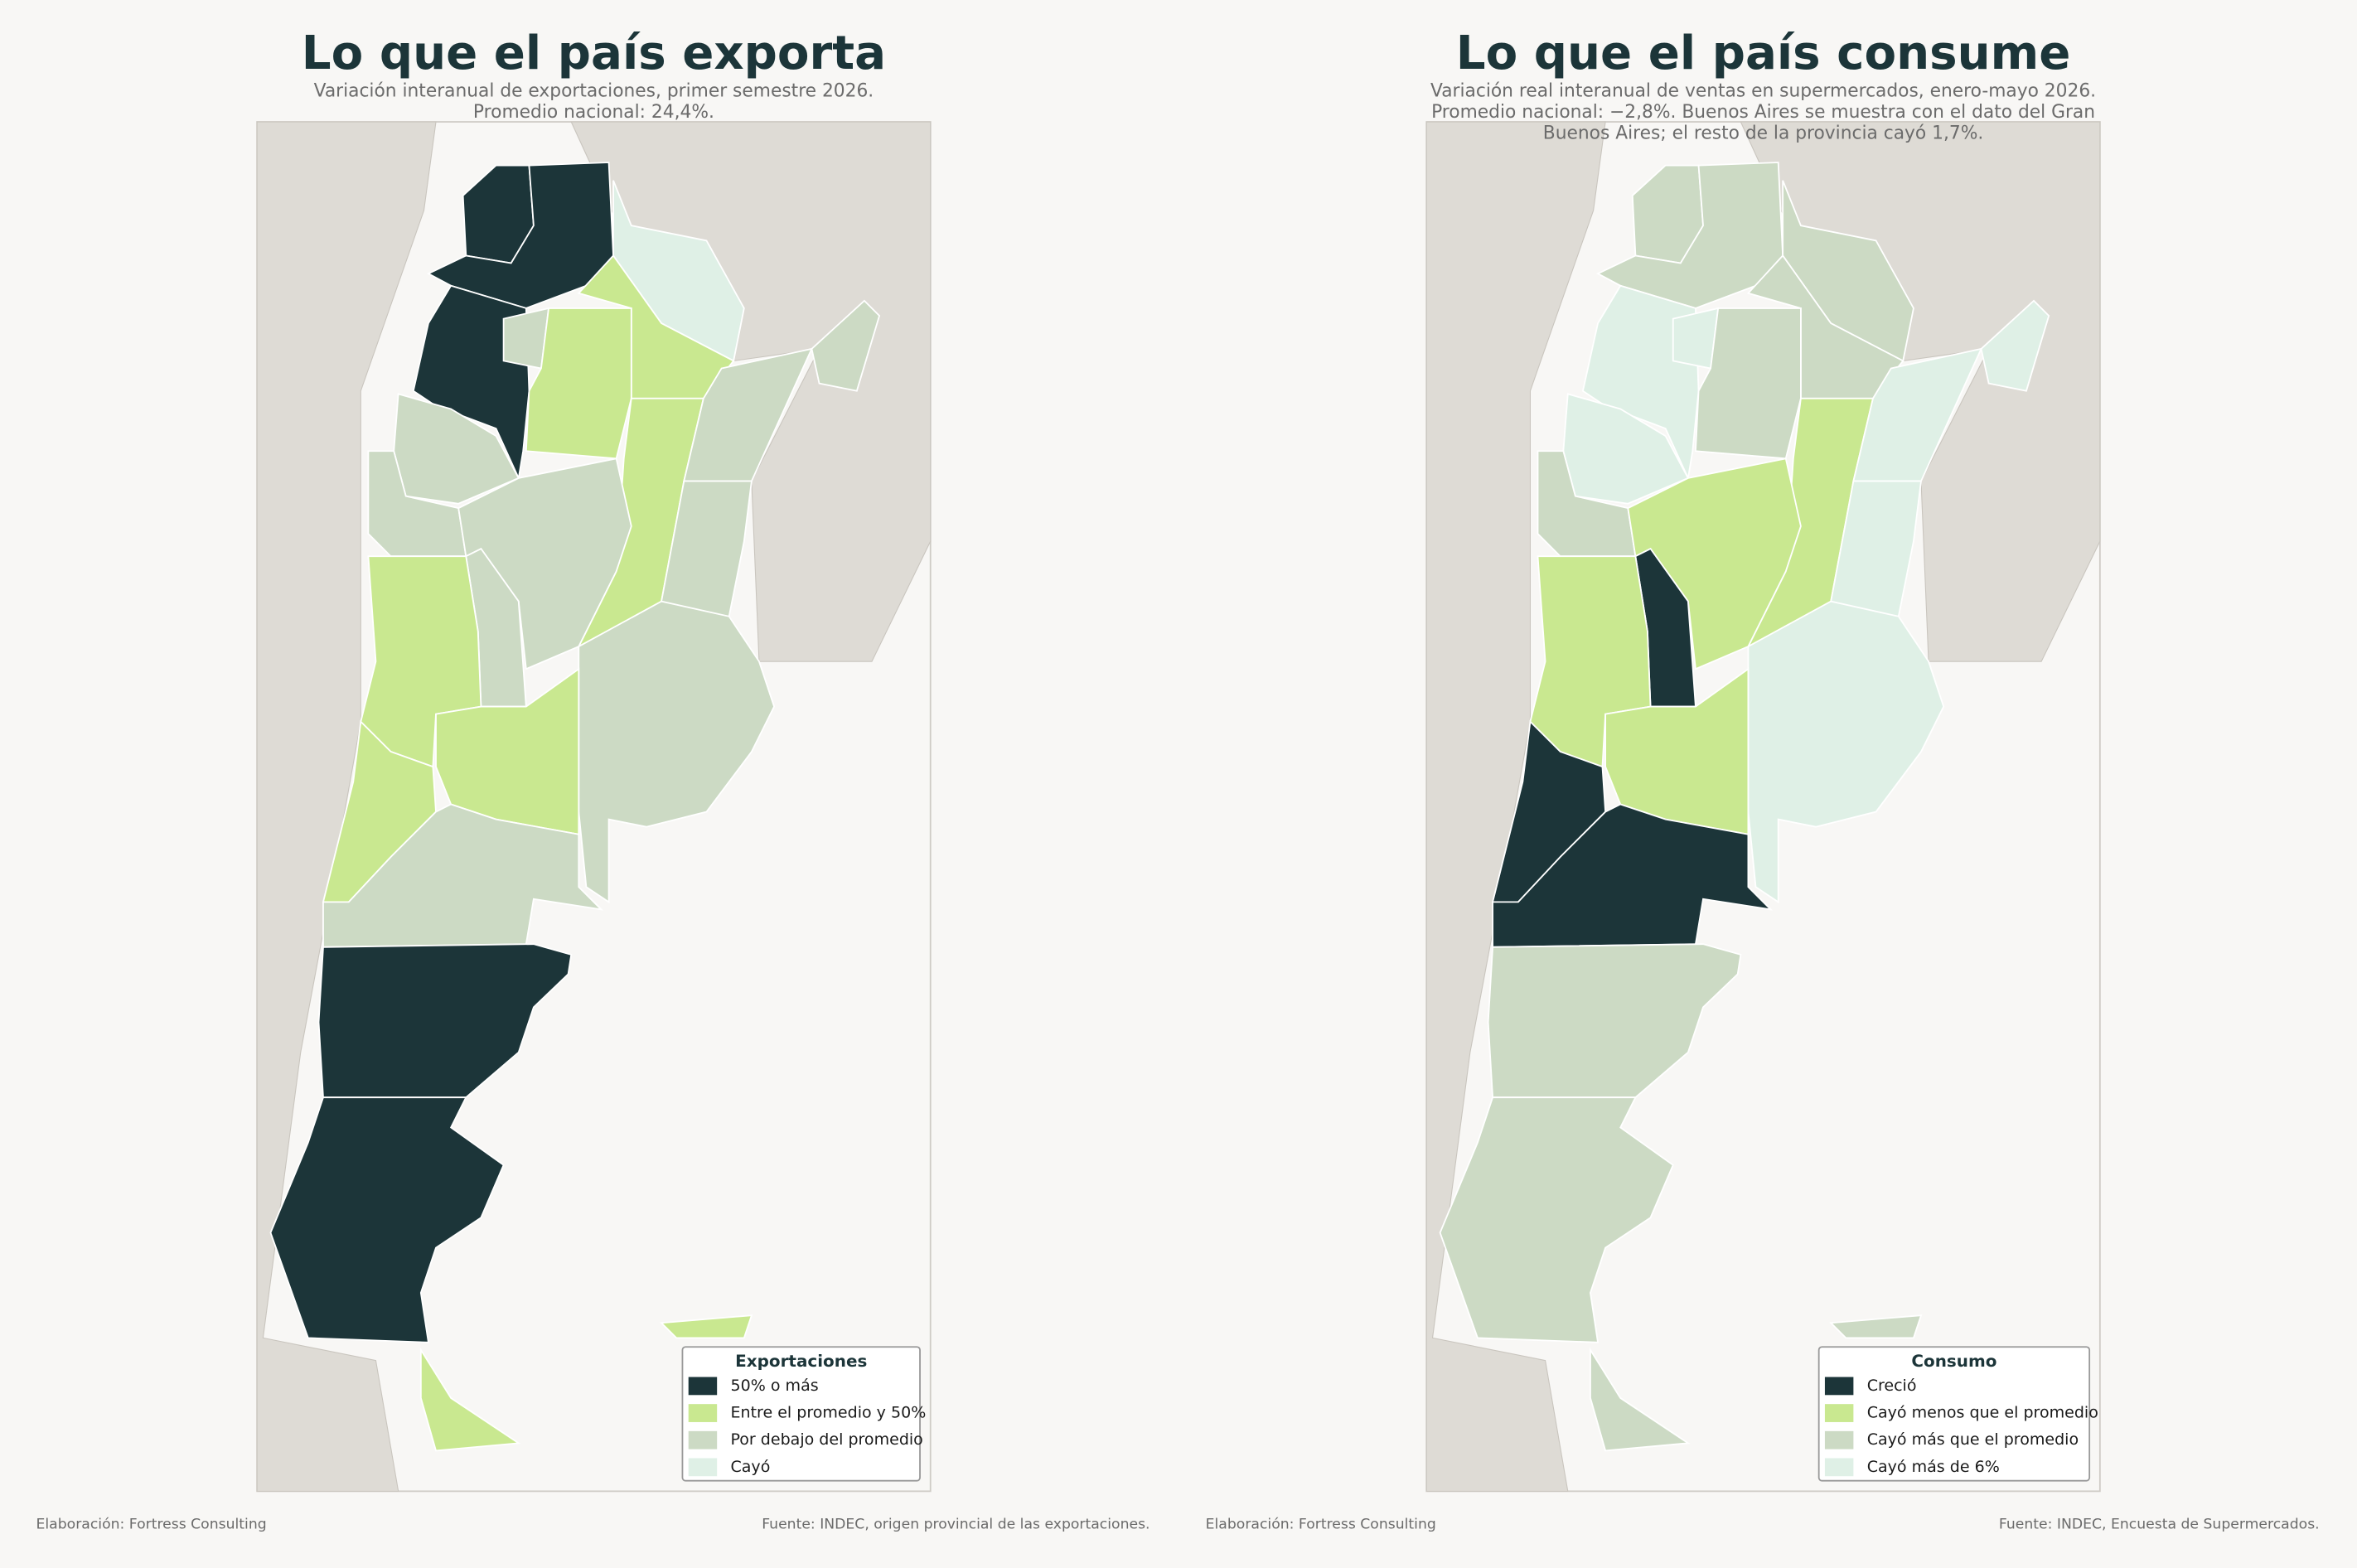 This screenshot has height=1568, width=2357. What do you see at coordinates (750, 1467) in the screenshot?
I see `legend-label: Cayó` at bounding box center [750, 1467].